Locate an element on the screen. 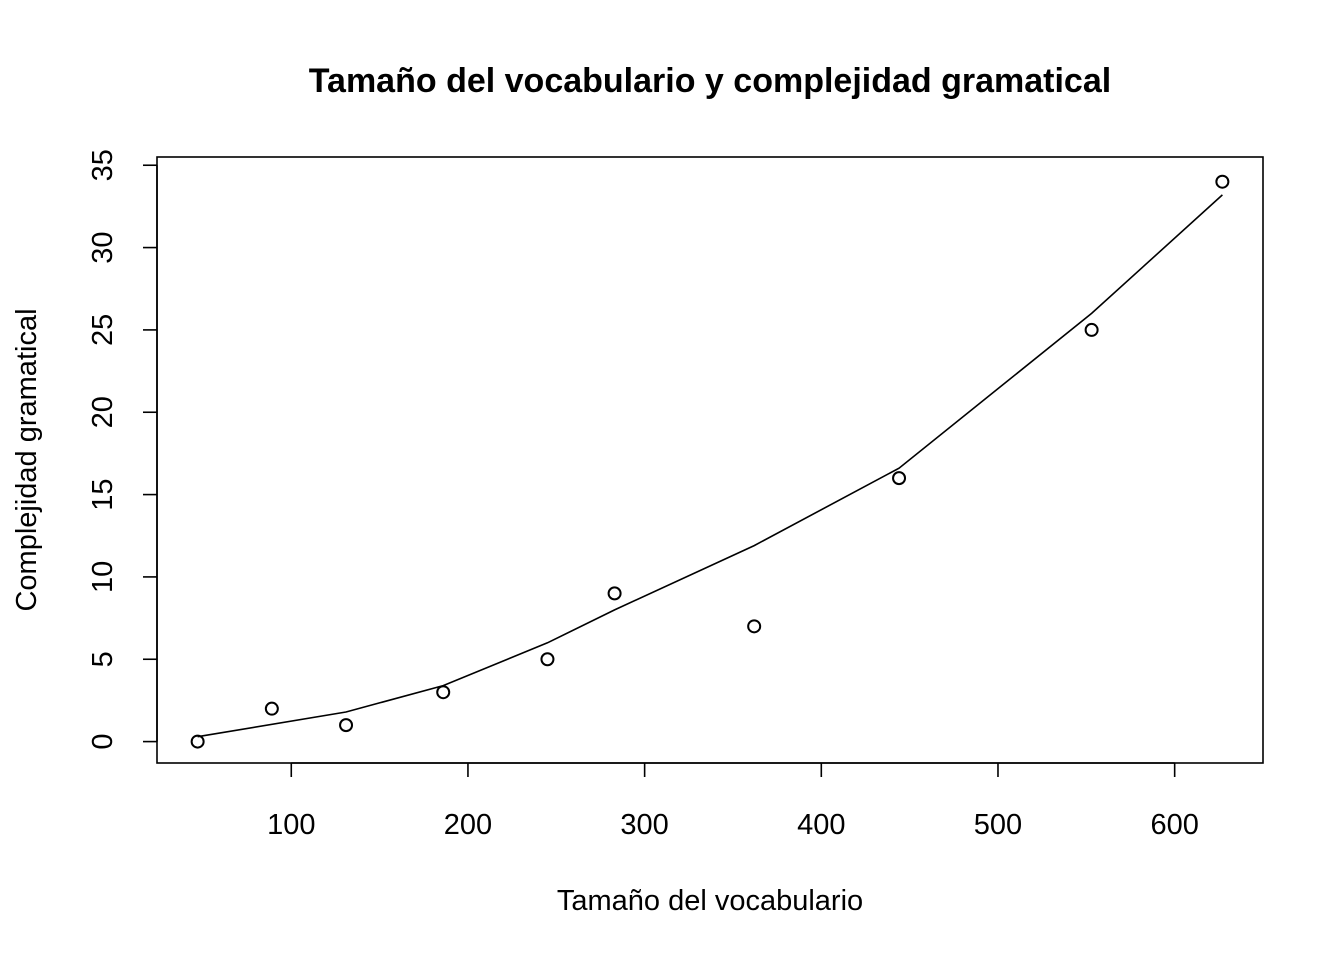 This screenshot has width=1344, height=960. y-tick-label: 25 is located at coordinates (103, 330).